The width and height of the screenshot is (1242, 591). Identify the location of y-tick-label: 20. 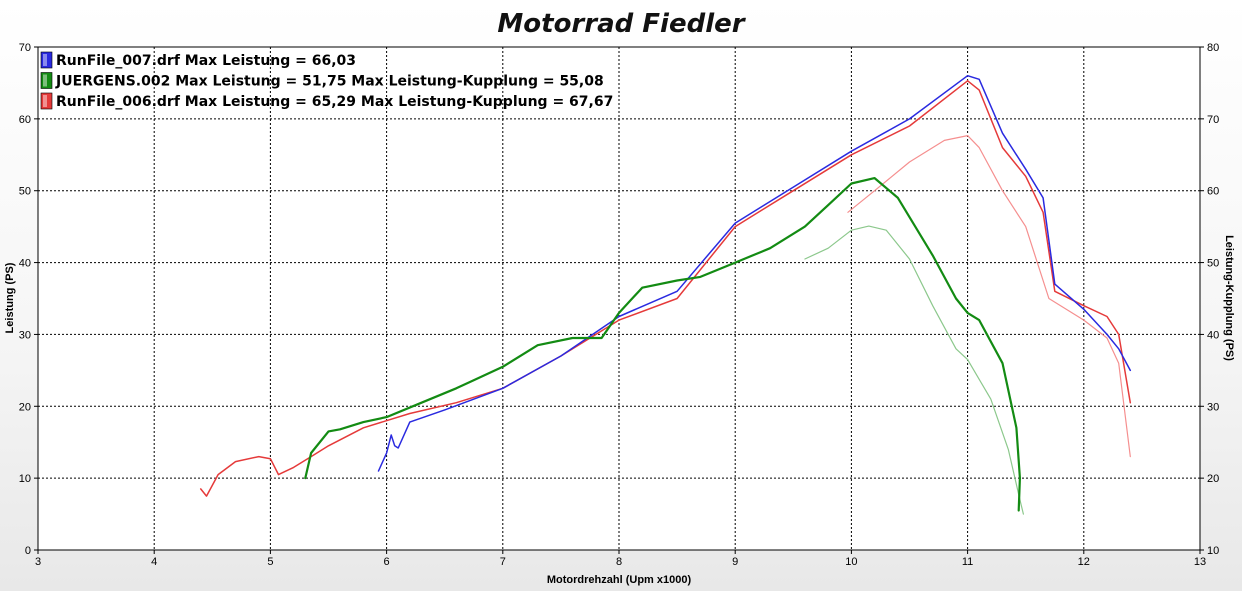
(25, 407).